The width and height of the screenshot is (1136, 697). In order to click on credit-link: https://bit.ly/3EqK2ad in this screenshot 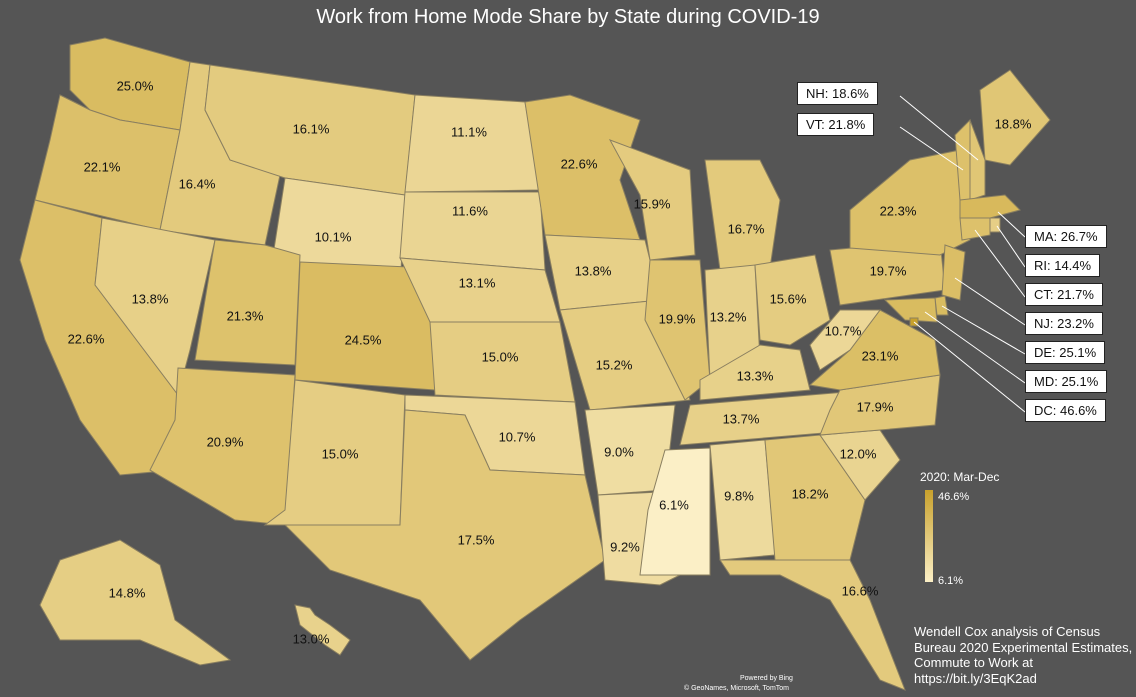, I will do `click(975, 678)`.